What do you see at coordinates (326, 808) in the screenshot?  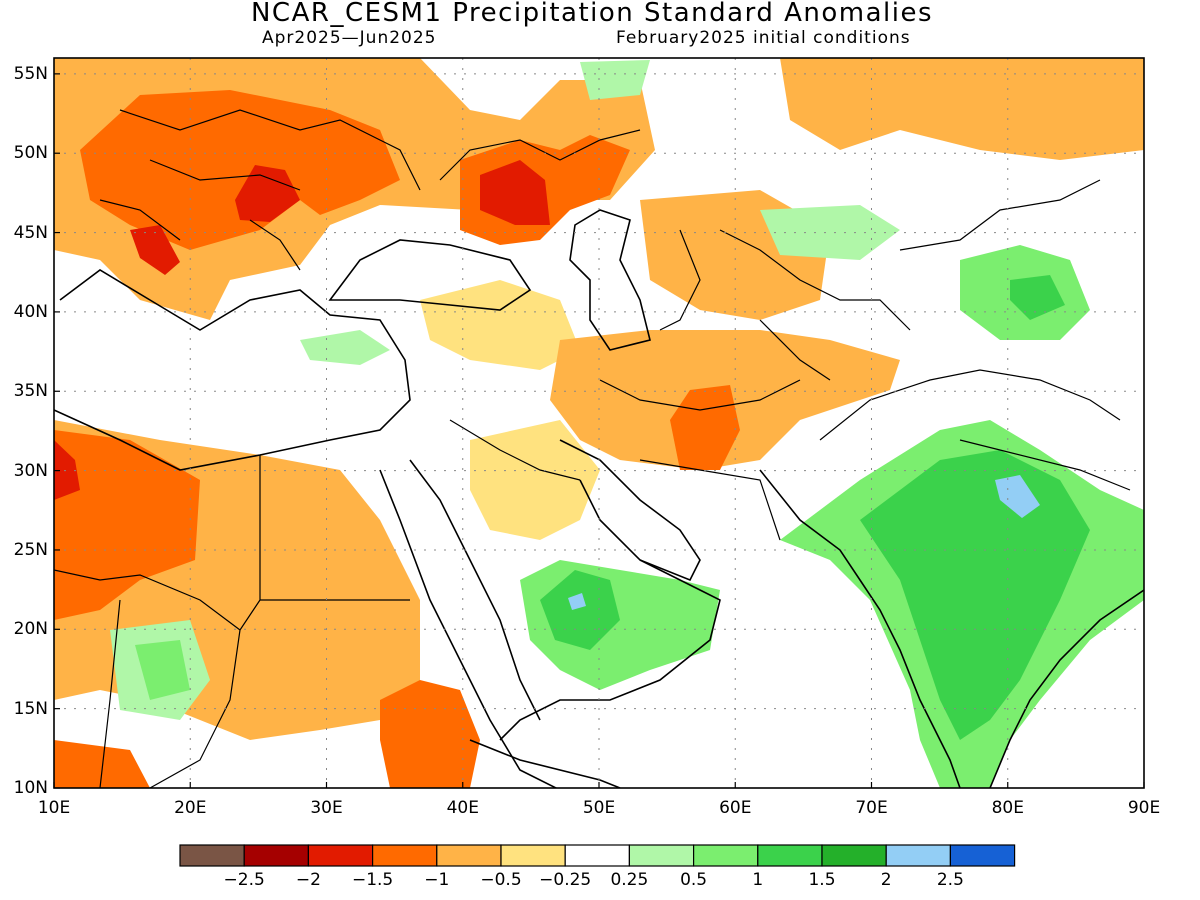 I see `lon-label: 30E` at bounding box center [326, 808].